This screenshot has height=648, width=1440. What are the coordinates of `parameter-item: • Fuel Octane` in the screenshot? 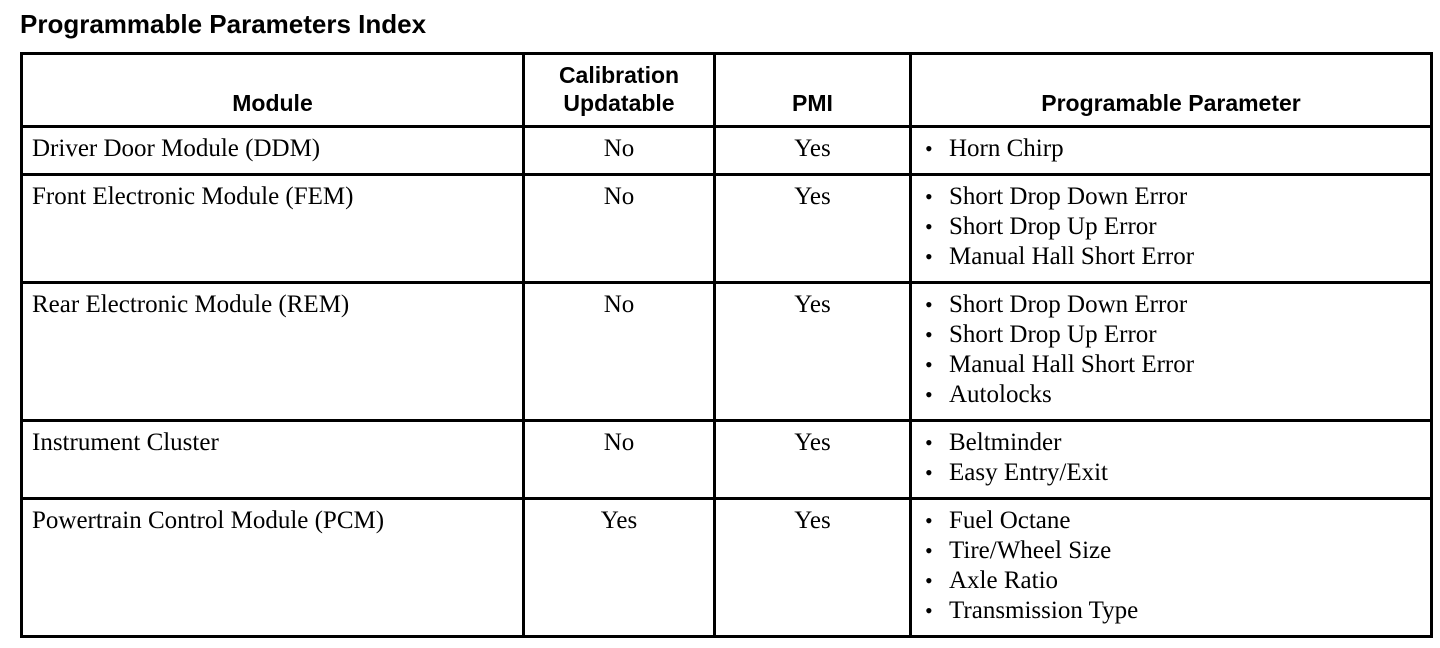 It's located at (1174, 521).